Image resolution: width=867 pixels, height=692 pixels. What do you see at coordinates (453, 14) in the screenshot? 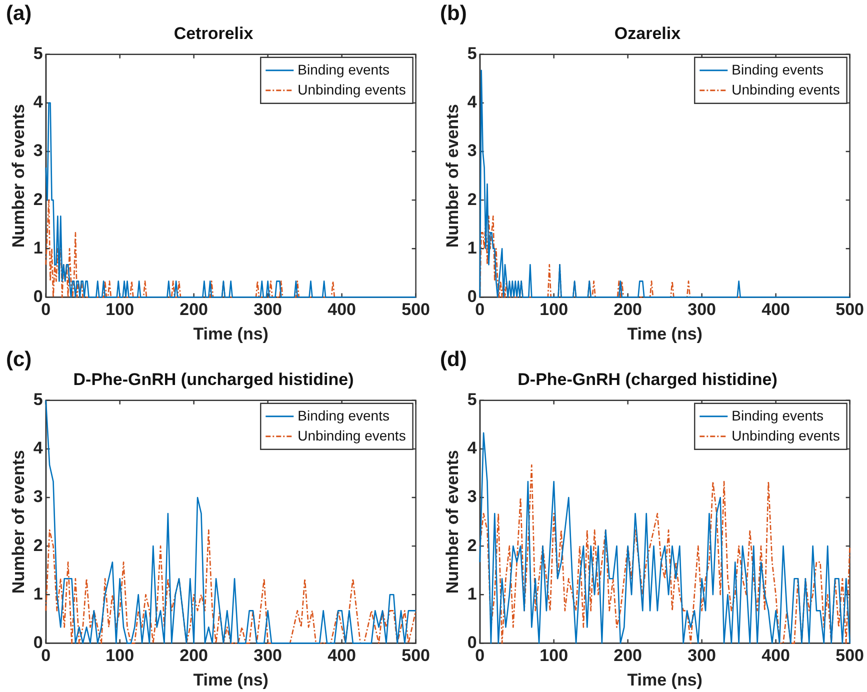
I see `text: (b)` at bounding box center [453, 14].